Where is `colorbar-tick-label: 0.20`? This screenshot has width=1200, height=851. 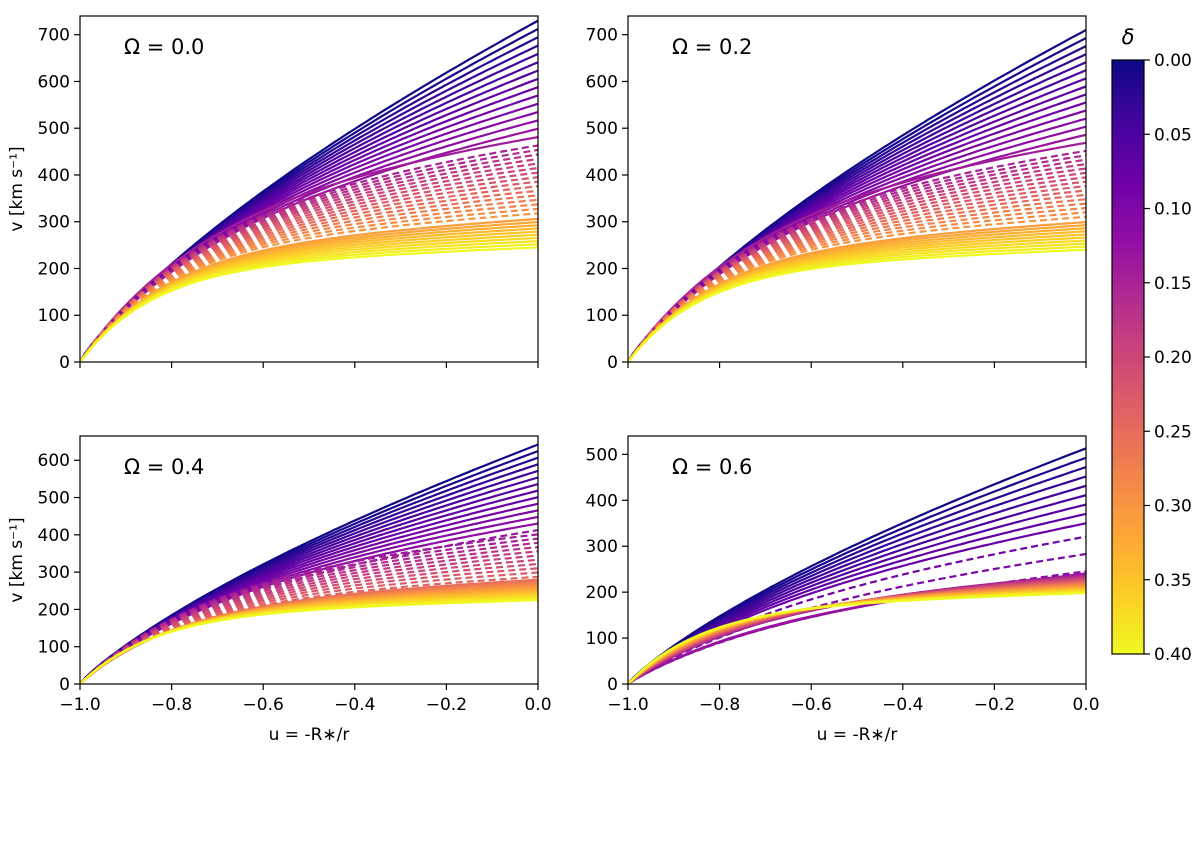 colorbar-tick-label: 0.20 is located at coordinates (1173, 358).